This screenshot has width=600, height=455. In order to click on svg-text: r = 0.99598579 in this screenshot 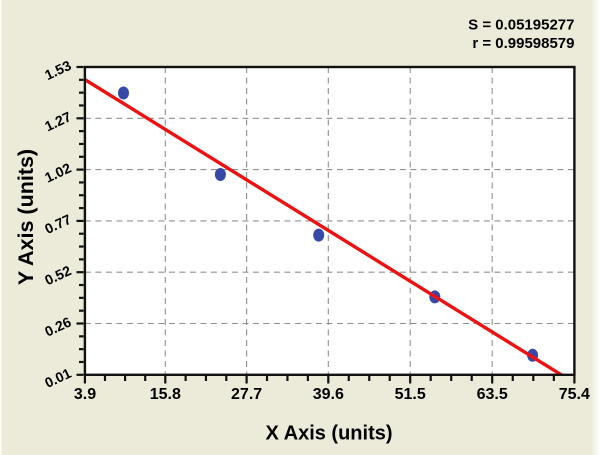, I will do `click(523, 43)`.